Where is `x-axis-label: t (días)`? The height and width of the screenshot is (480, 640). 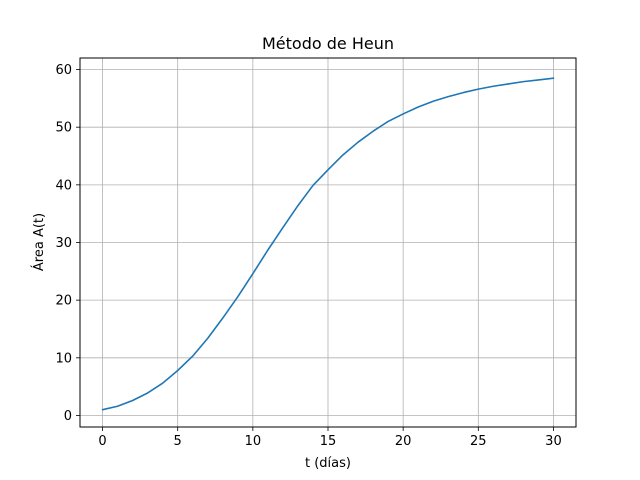
x-axis-label: t (días) is located at coordinates (328, 463).